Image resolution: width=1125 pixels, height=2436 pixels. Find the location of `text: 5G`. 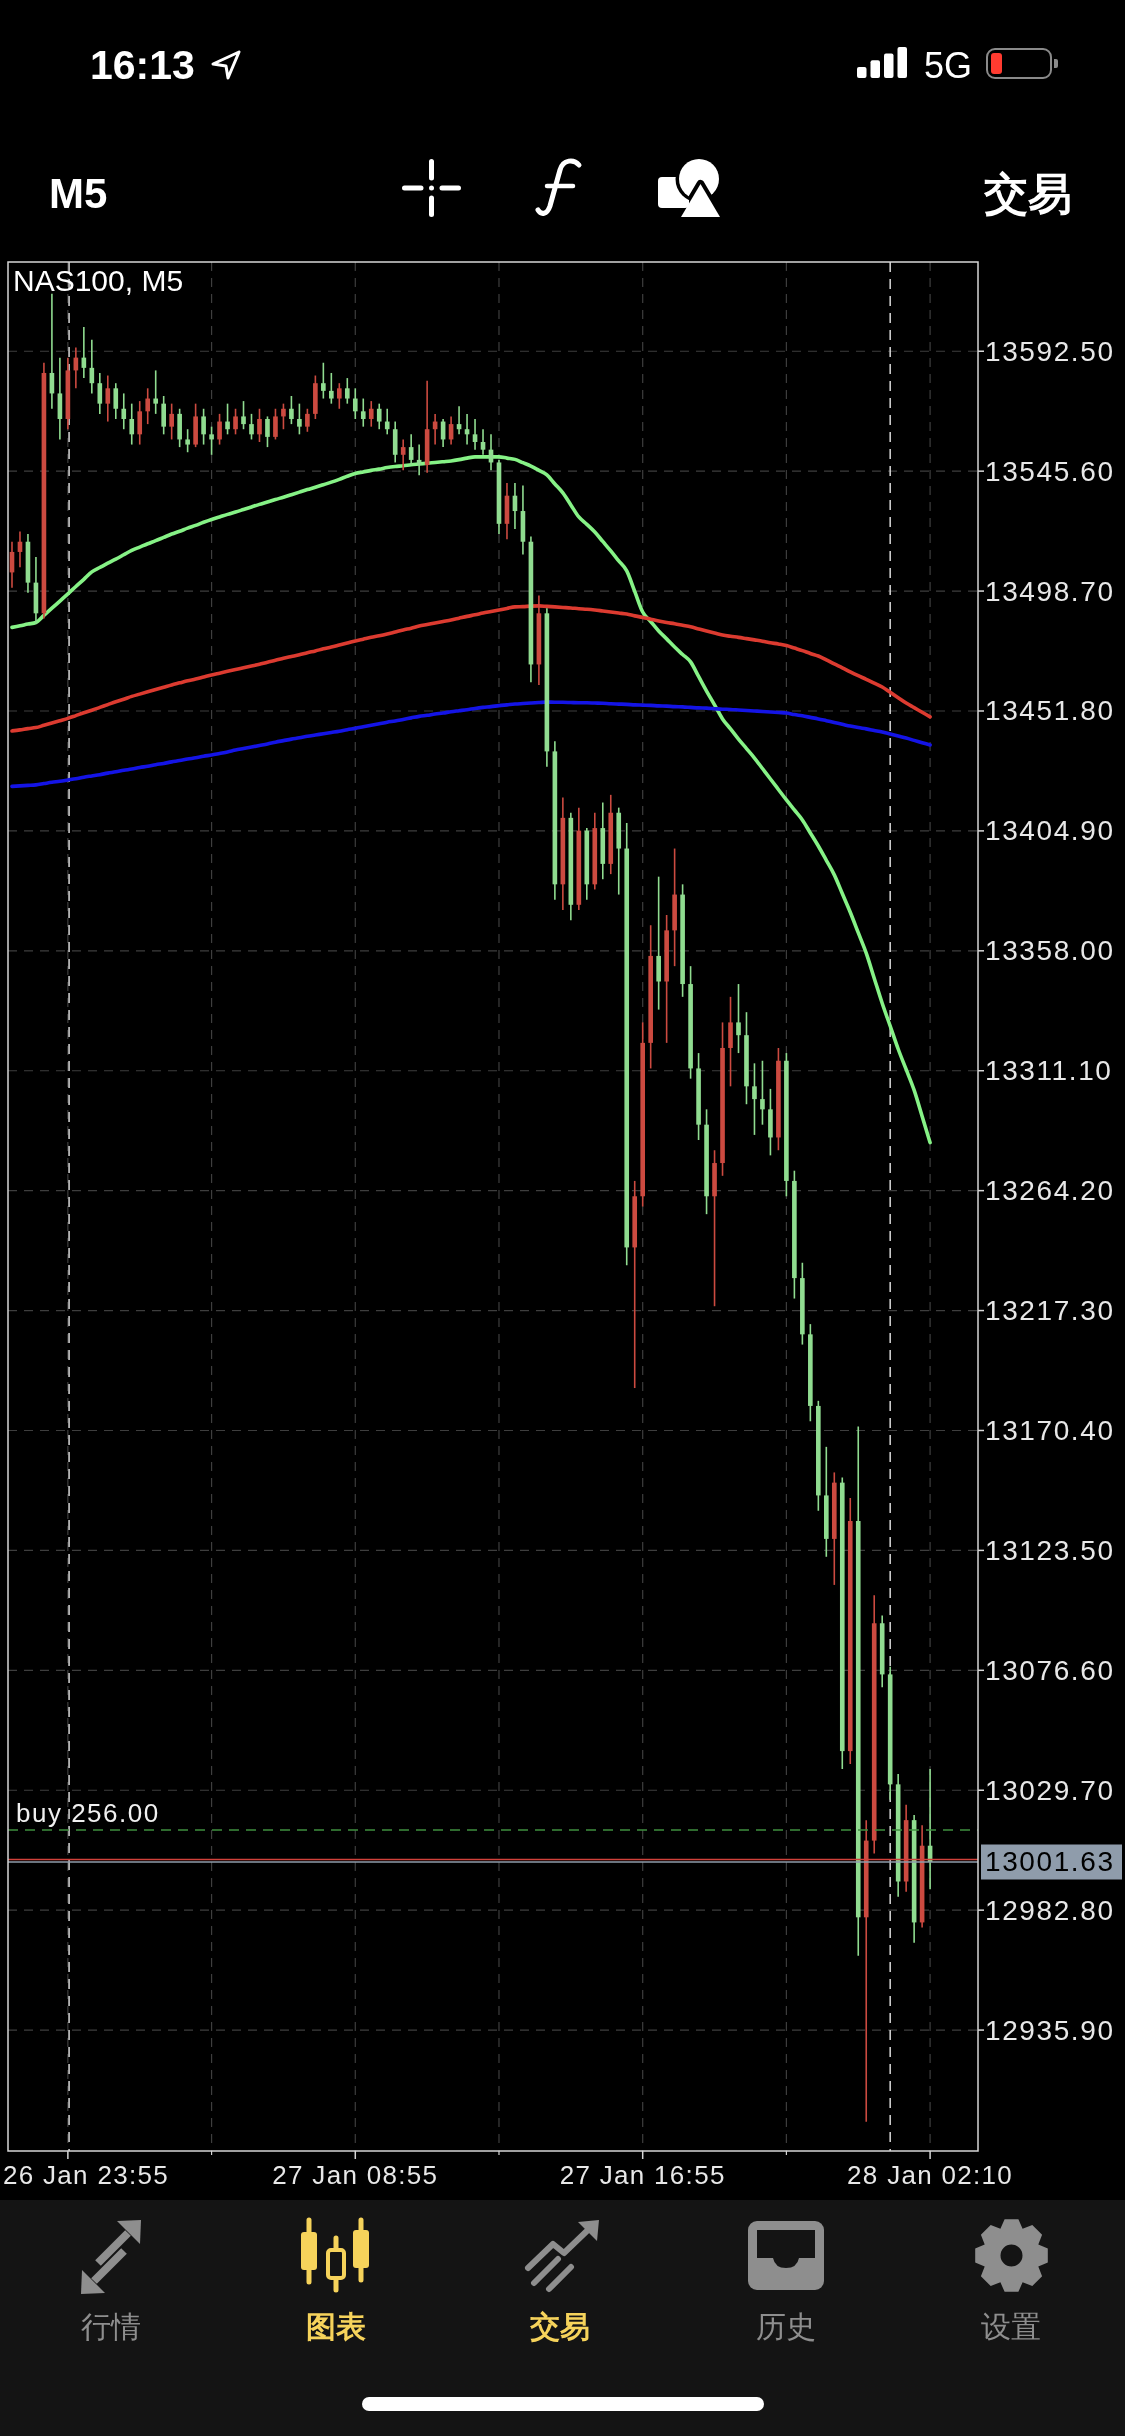

text: 5G is located at coordinates (948, 65).